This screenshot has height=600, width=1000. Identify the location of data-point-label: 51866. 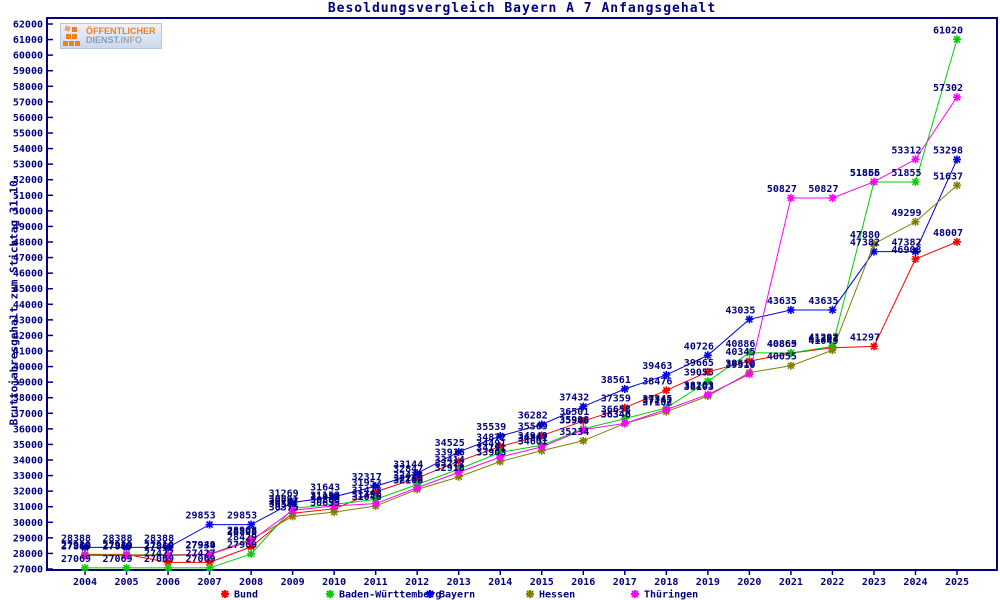
(865, 173).